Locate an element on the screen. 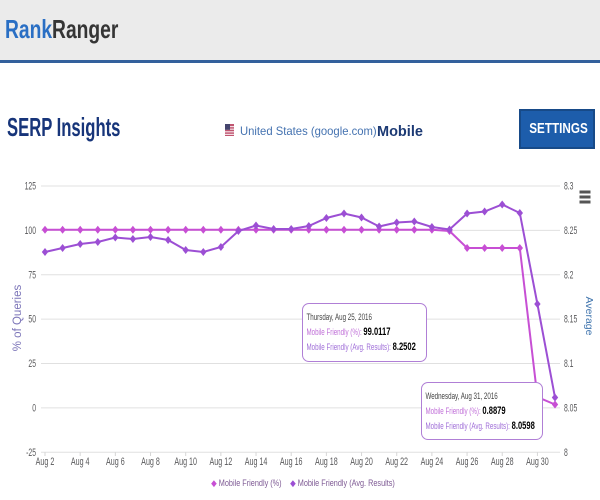 This screenshot has height=500, width=600. svg-text: Aug 4 is located at coordinates (80, 462).